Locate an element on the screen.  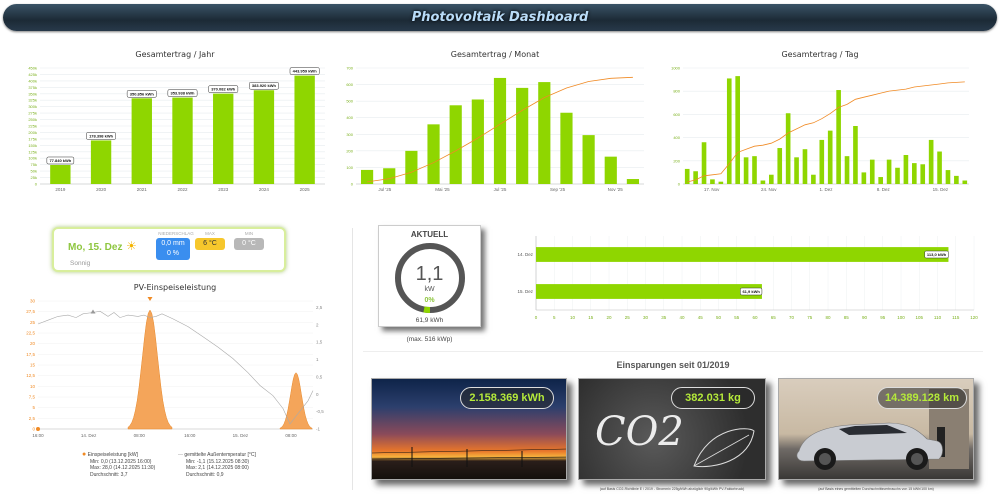
x-tick-label: 105 is located at coordinates (919, 317).